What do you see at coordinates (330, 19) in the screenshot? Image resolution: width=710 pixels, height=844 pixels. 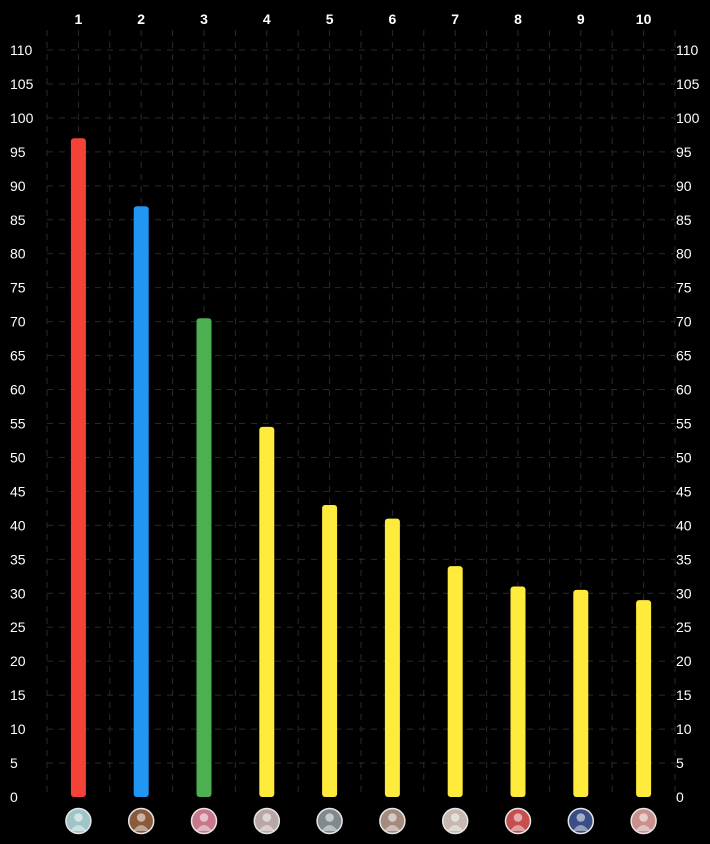 I see `category-label: 5` at bounding box center [330, 19].